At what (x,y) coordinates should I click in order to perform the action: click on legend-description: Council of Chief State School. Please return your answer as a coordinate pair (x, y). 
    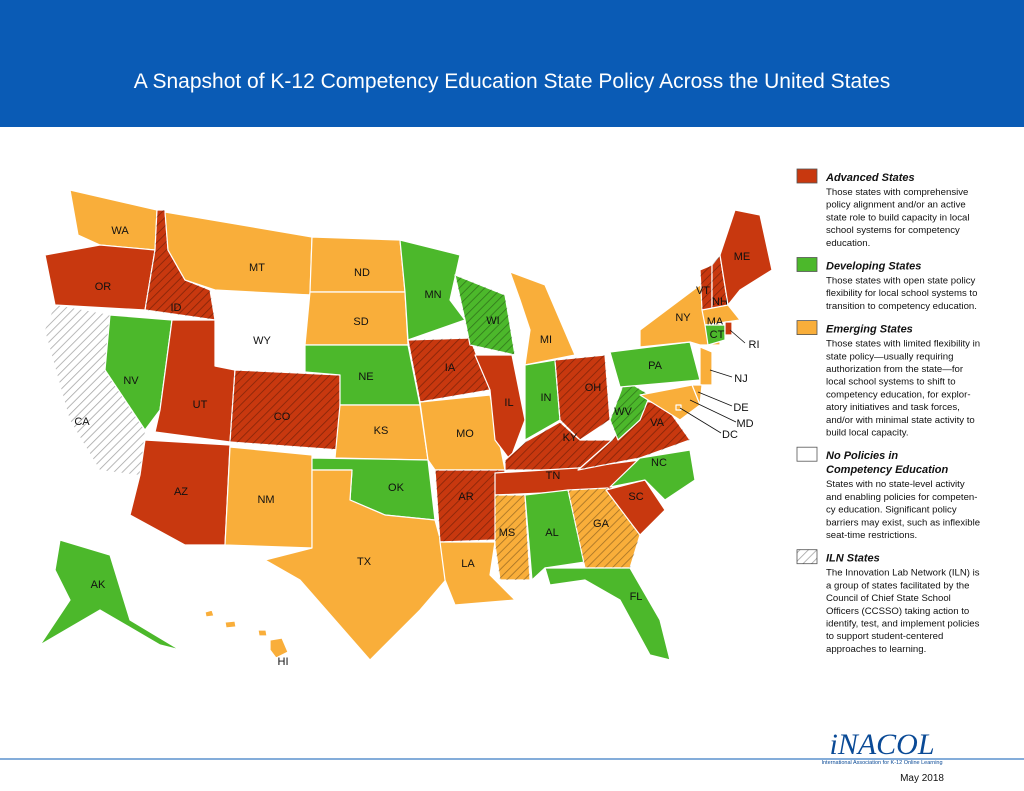
    Looking at the image, I should click on (888, 598).